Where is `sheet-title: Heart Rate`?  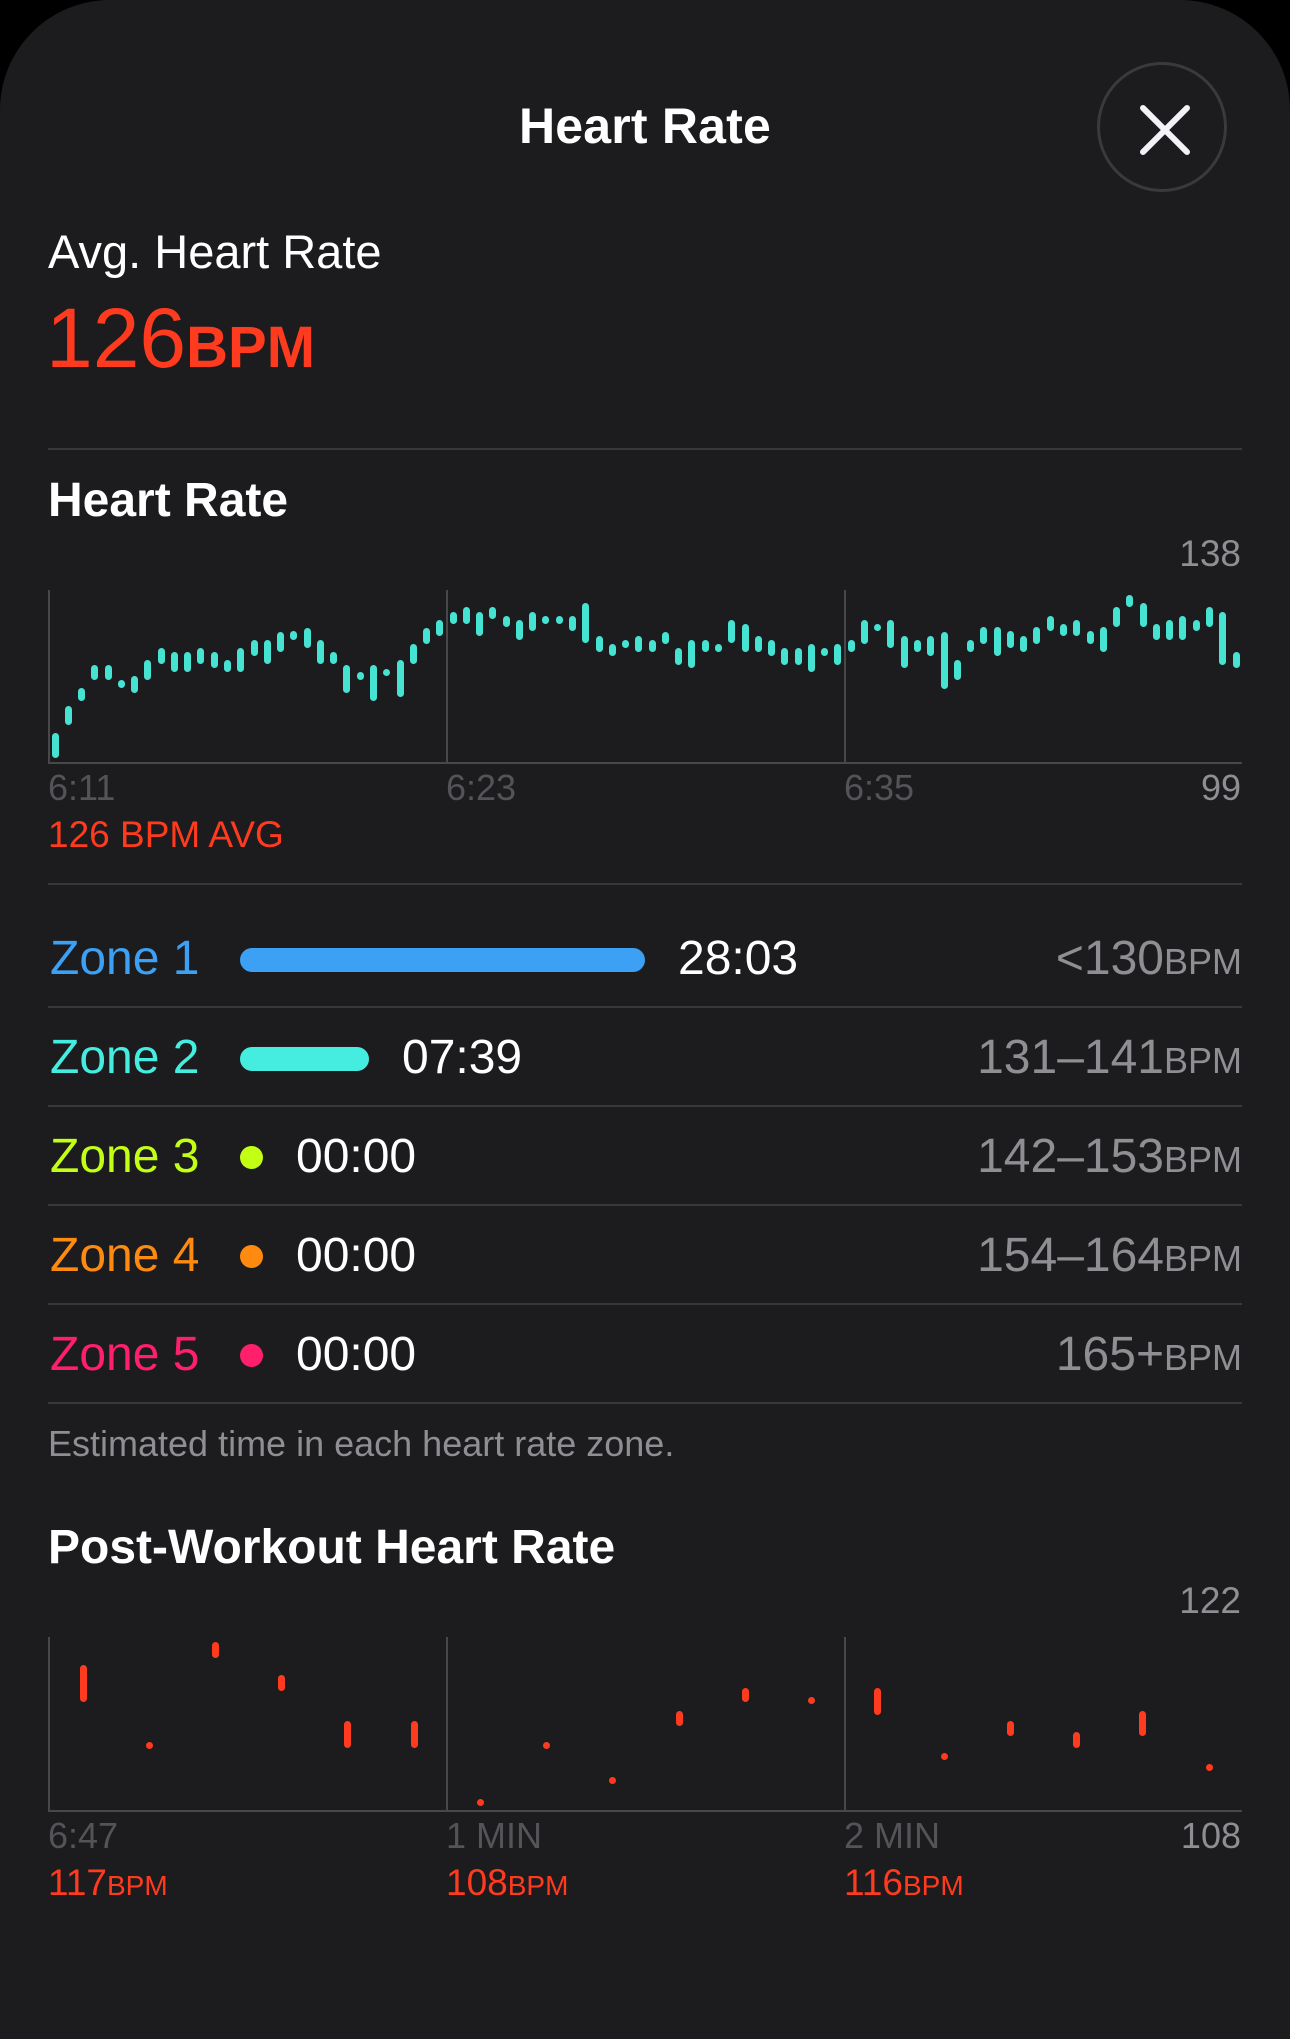 sheet-title: Heart Rate is located at coordinates (645, 126).